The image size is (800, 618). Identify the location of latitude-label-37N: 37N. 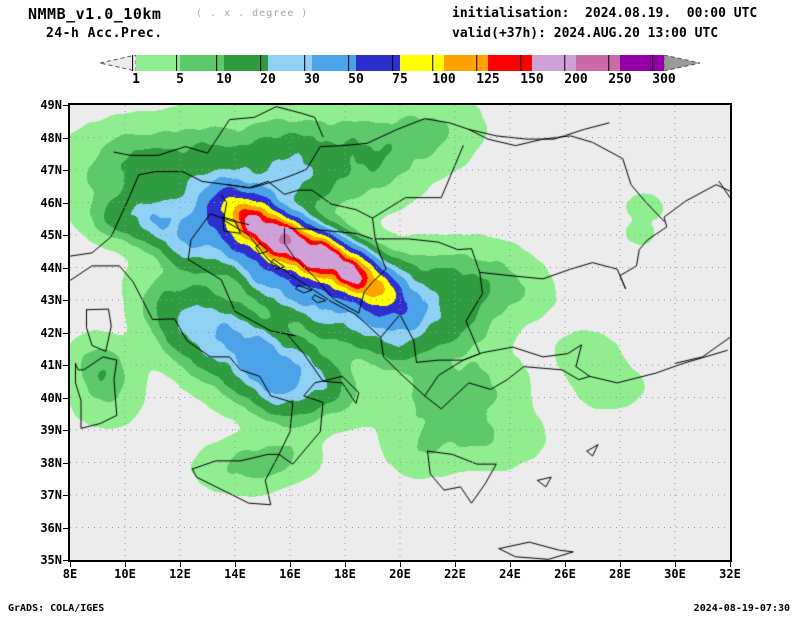
(51, 495).